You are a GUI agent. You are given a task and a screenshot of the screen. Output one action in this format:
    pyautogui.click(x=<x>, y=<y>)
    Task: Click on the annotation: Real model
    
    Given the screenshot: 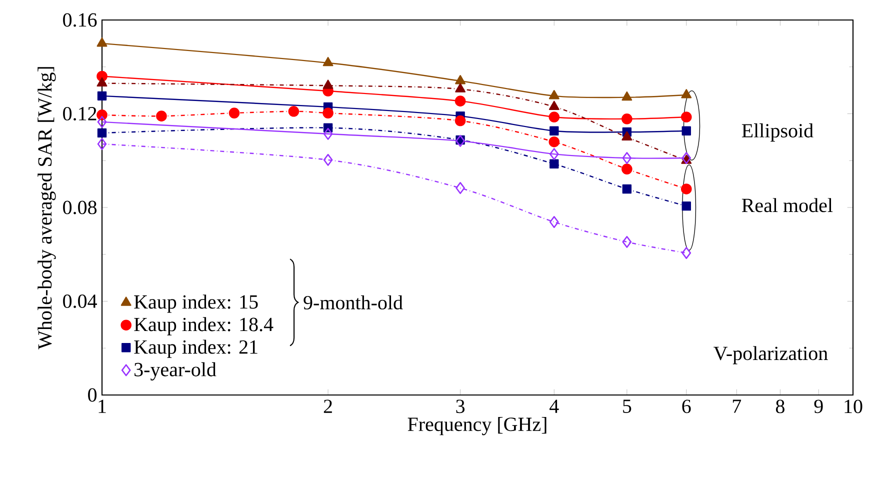 What is the action you would take?
    pyautogui.click(x=787, y=205)
    